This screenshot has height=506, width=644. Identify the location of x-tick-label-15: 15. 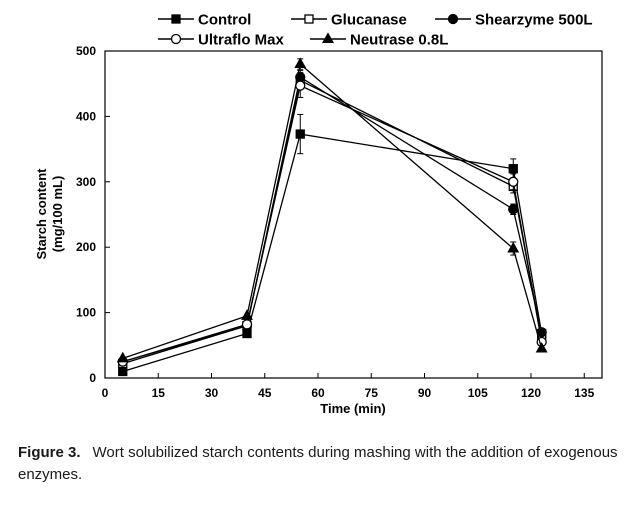
(159, 393).